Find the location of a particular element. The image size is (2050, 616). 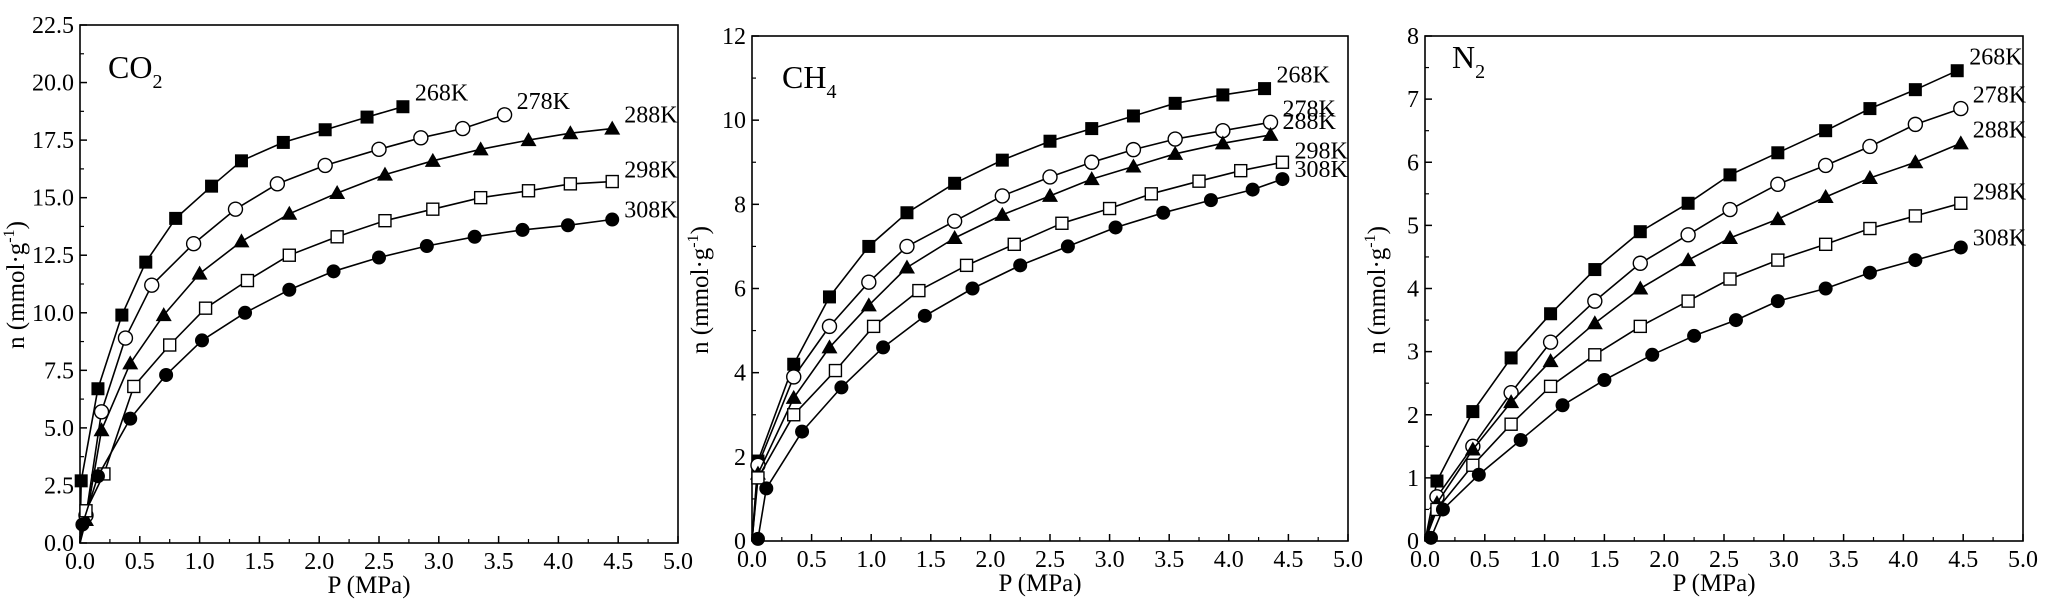

x-tick-label: 5.0 is located at coordinates (678, 562).